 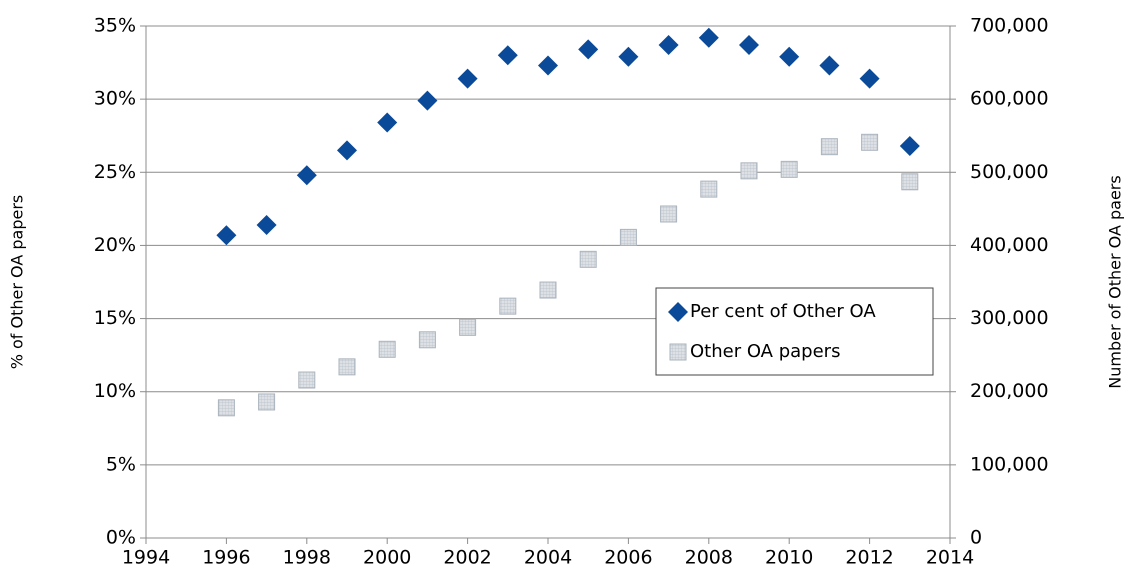 What do you see at coordinates (783, 311) in the screenshot?
I see `legend-label: Per cent of Other OA` at bounding box center [783, 311].